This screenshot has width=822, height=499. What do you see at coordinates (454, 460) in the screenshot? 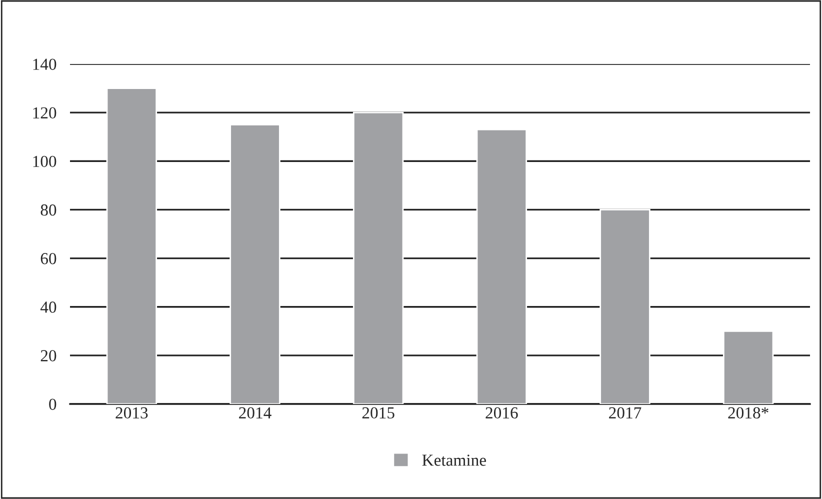
I see `legend-label: Ketamine` at bounding box center [454, 460].